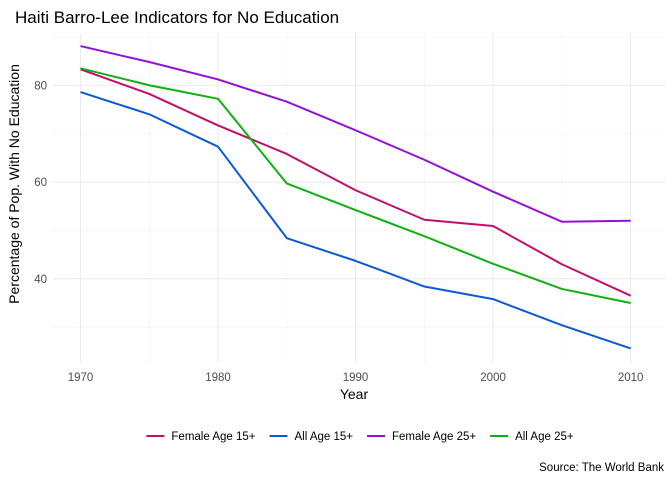  I want to click on legend-label: All Age 15+, so click(323, 437).